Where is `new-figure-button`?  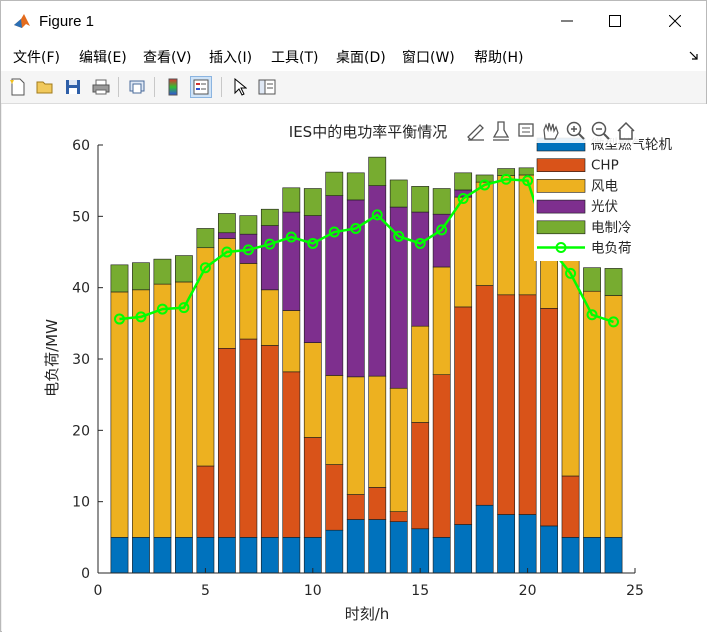 new-figure-button is located at coordinates (18, 87).